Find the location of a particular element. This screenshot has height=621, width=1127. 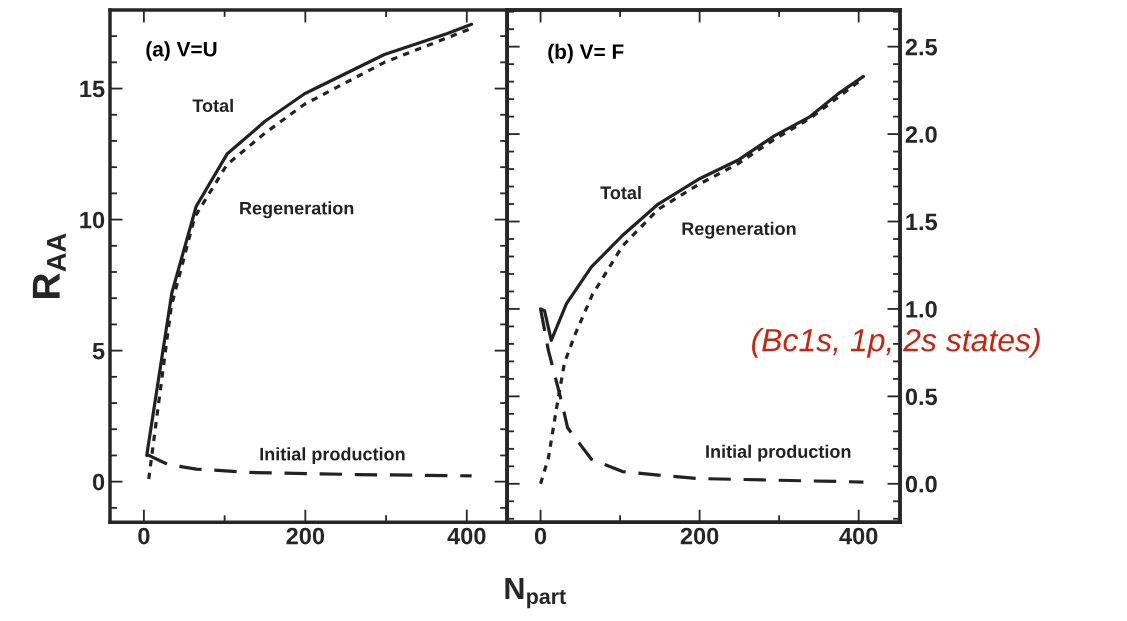

y2-tick-label: 0.5 is located at coordinates (921, 397).